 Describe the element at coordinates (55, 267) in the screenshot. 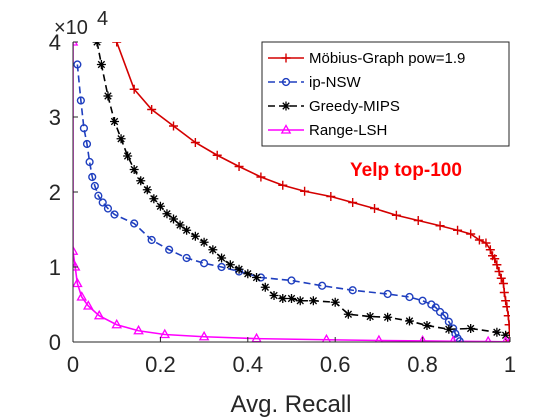

I see `y-tick-label-1: 1` at that location.